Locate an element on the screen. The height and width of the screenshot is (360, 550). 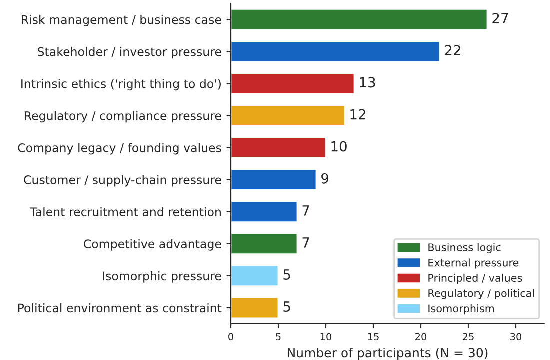
y-tick-label: Isomorphic pressure is located at coordinates (162, 277).